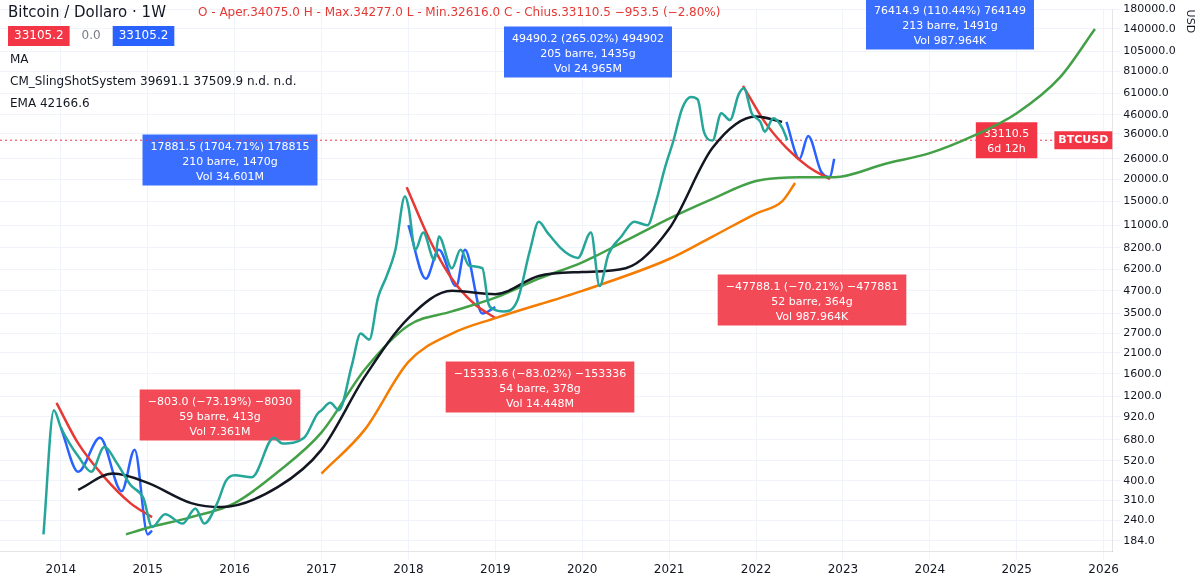 The height and width of the screenshot is (583, 1200). What do you see at coordinates (1083, 140) in the screenshot?
I see `ref-line-label: BTCUSD` at bounding box center [1083, 140].